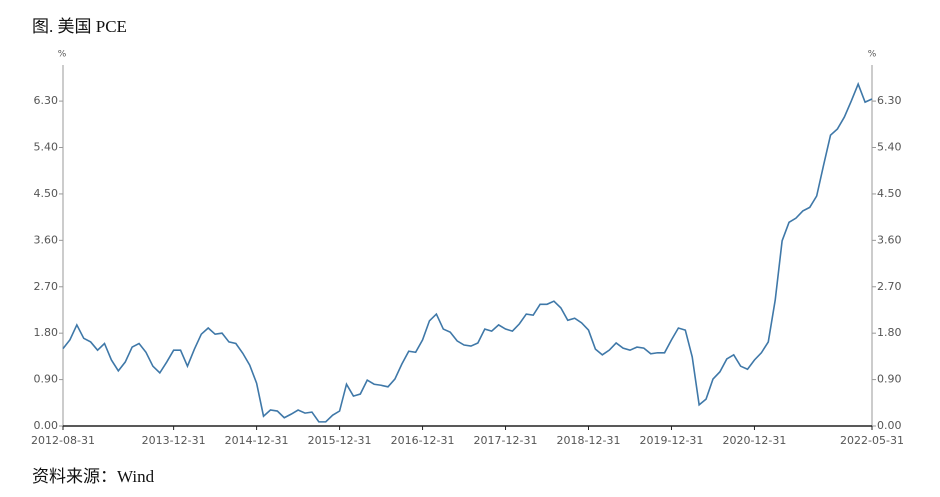 This screenshot has width=940, height=497. Describe the element at coordinates (46, 286) in the screenshot. I see `y-tick-label: 2.70` at that location.